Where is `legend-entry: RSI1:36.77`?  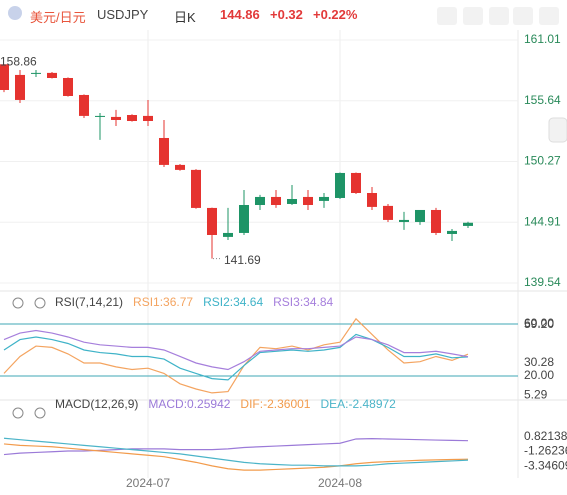
legend-entry: RSI1:36.77 is located at coordinates (163, 302).